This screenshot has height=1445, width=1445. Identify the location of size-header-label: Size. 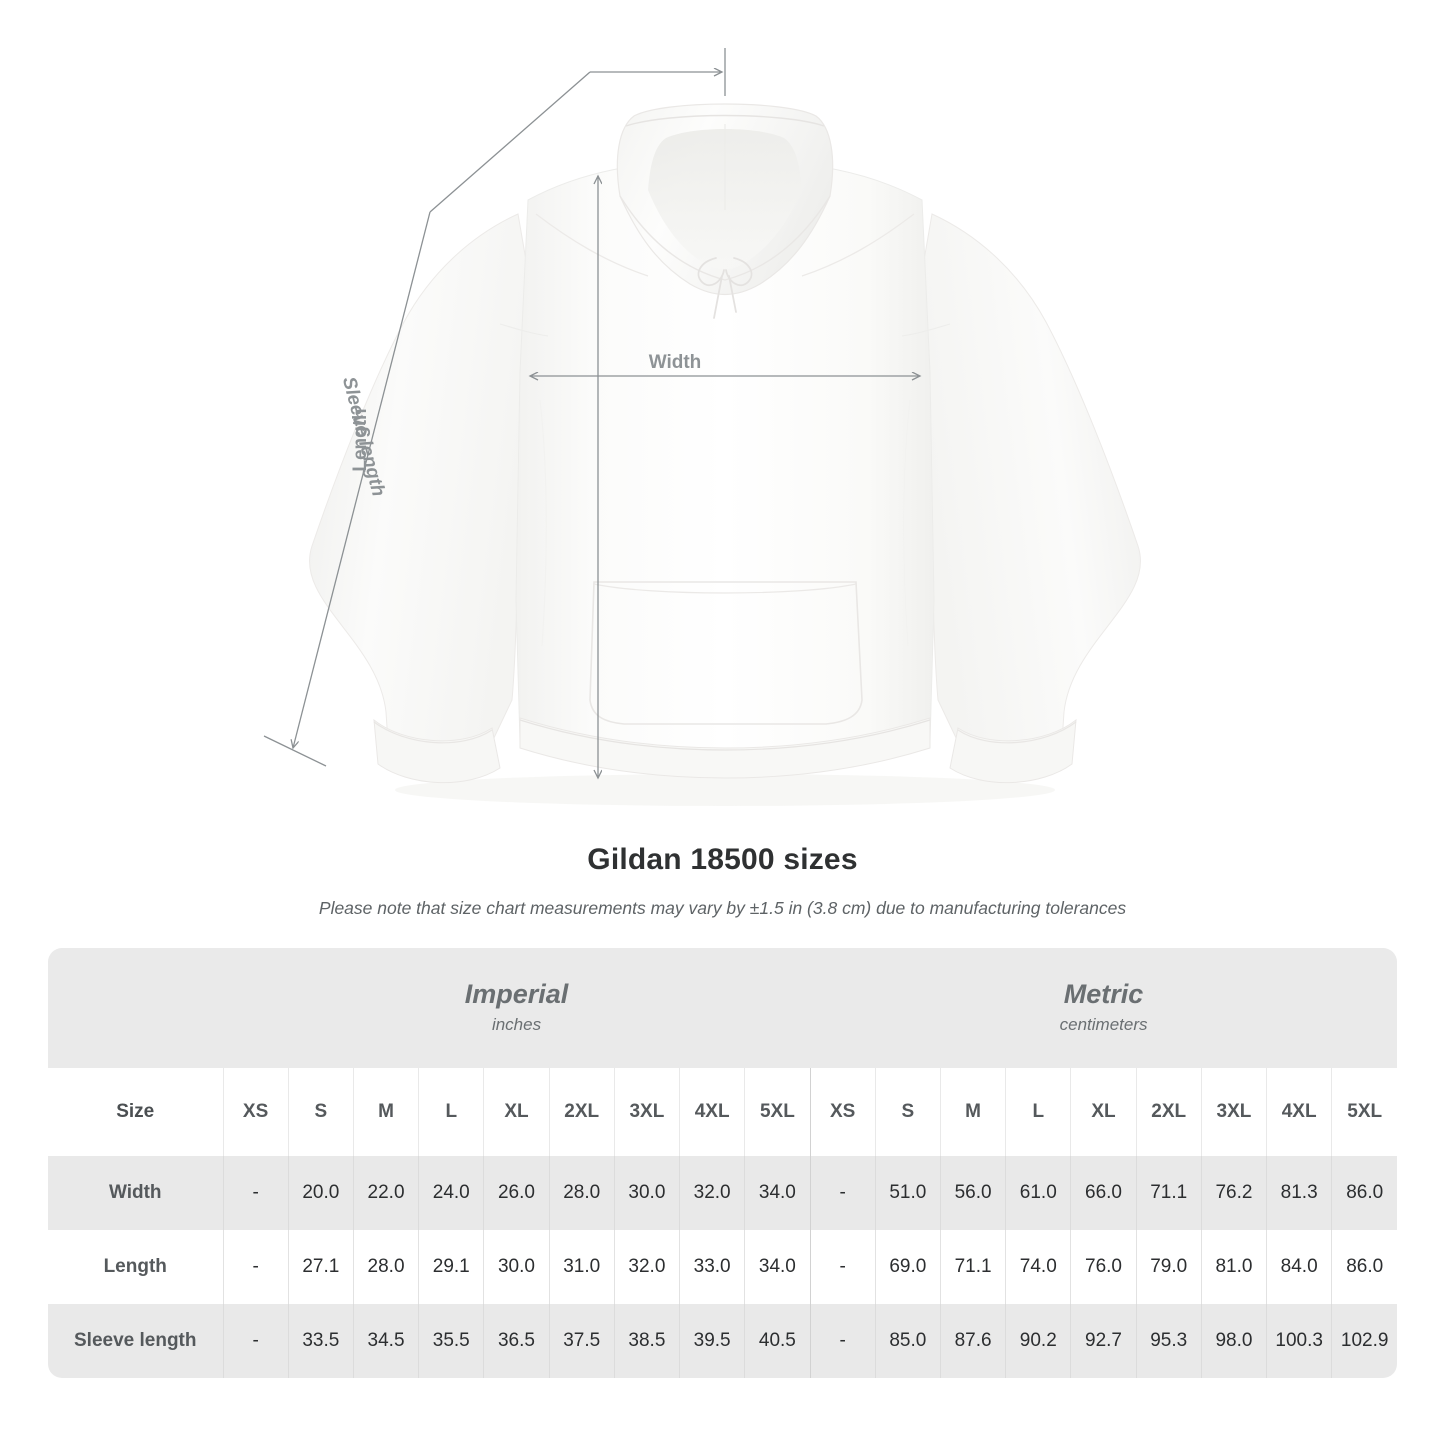
(136, 1112).